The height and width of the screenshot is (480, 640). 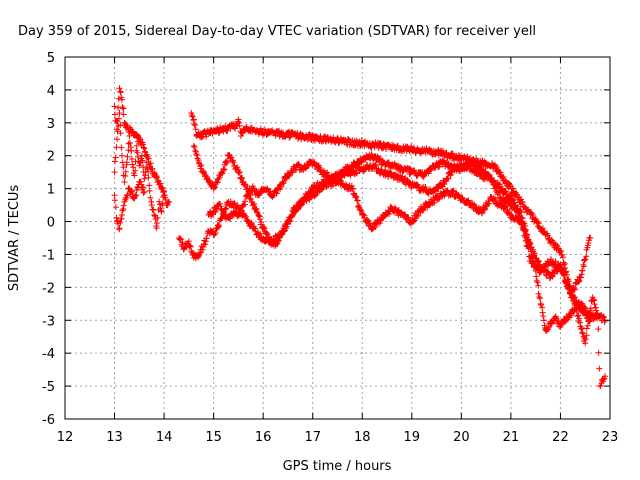 I want to click on x-tick-label: 16, so click(x=263, y=437).